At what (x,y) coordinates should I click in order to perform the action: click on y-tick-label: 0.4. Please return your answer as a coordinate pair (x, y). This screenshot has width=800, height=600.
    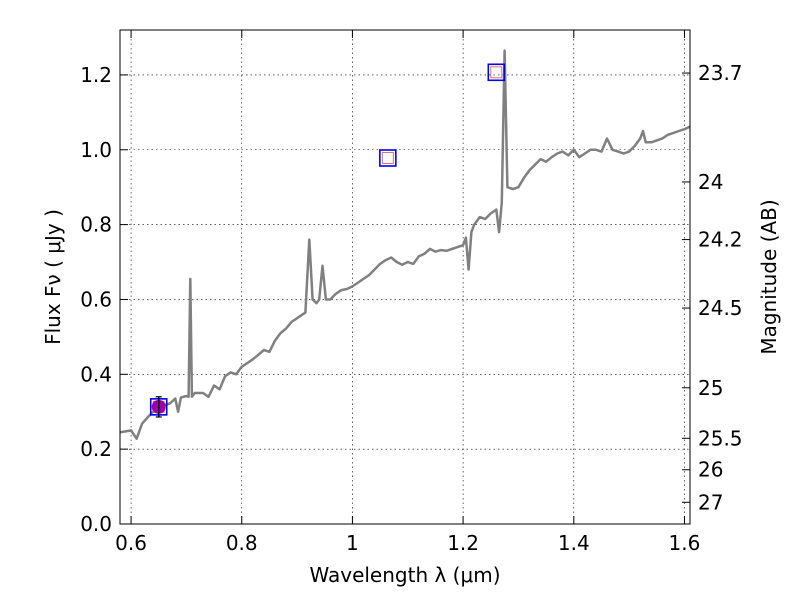
    Looking at the image, I should click on (96, 374).